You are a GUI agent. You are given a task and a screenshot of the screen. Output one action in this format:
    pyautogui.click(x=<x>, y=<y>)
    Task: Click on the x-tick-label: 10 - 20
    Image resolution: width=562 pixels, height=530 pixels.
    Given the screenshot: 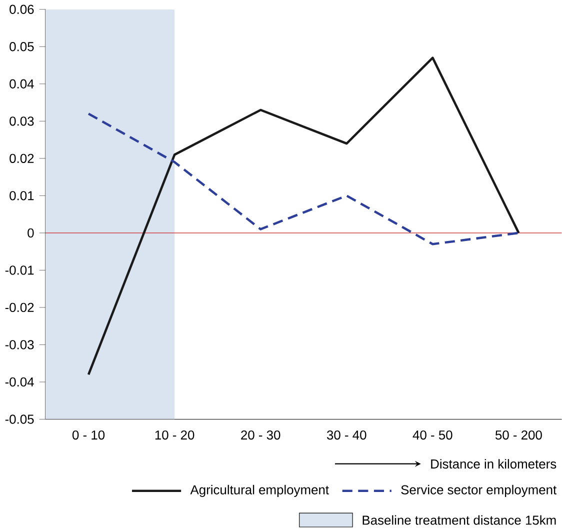 What is the action you would take?
    pyautogui.click(x=174, y=435)
    